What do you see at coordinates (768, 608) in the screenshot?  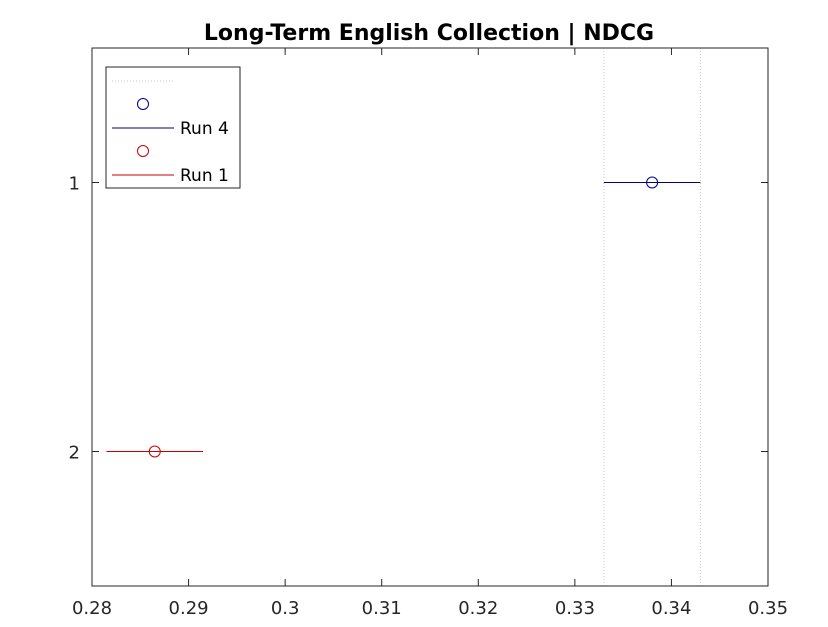 I see `x-tick-label: 0.35` at bounding box center [768, 608].